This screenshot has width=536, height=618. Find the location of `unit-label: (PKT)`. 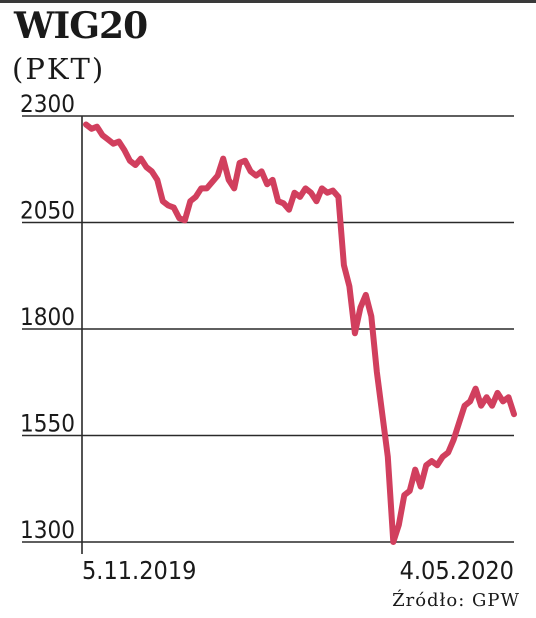

unit-label: (PKT) is located at coordinates (59, 69).